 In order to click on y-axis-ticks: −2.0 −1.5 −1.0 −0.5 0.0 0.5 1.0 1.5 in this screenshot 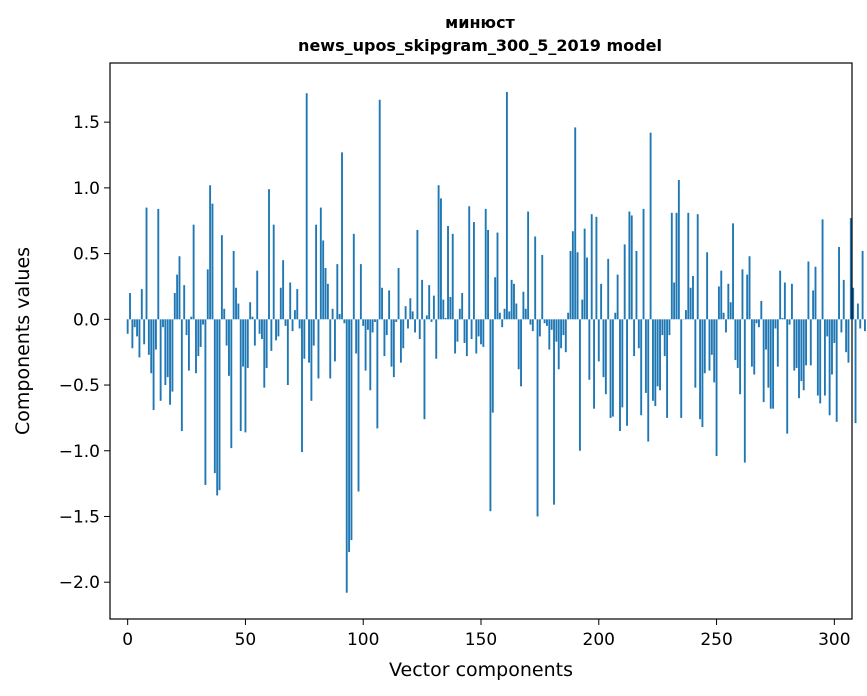, I will do `click(84, 353)`.